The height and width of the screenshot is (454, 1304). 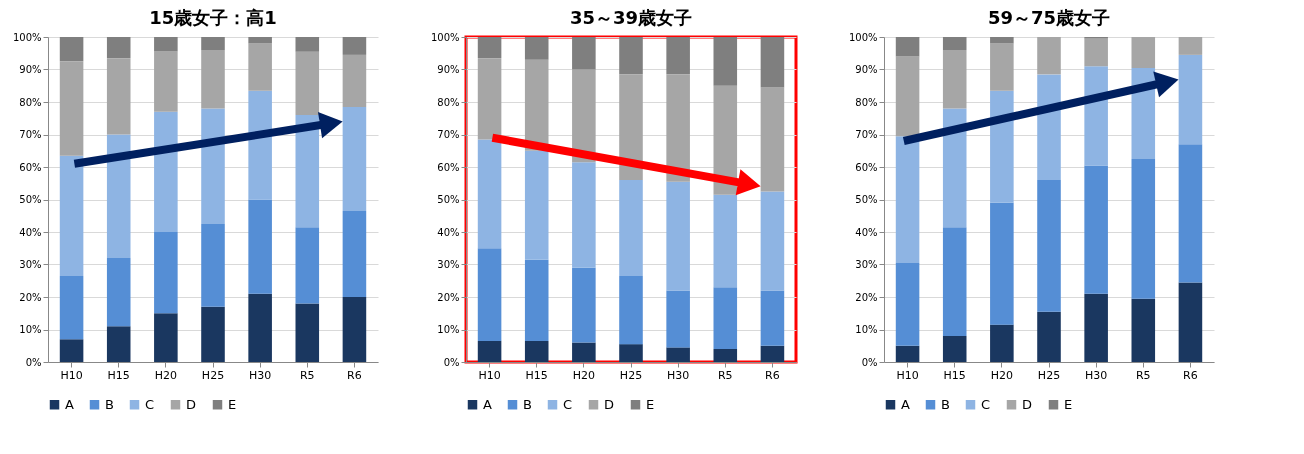 What do you see at coordinates (30, 102) in the screenshot?
I see `y-tick-label: 80%` at bounding box center [30, 102].